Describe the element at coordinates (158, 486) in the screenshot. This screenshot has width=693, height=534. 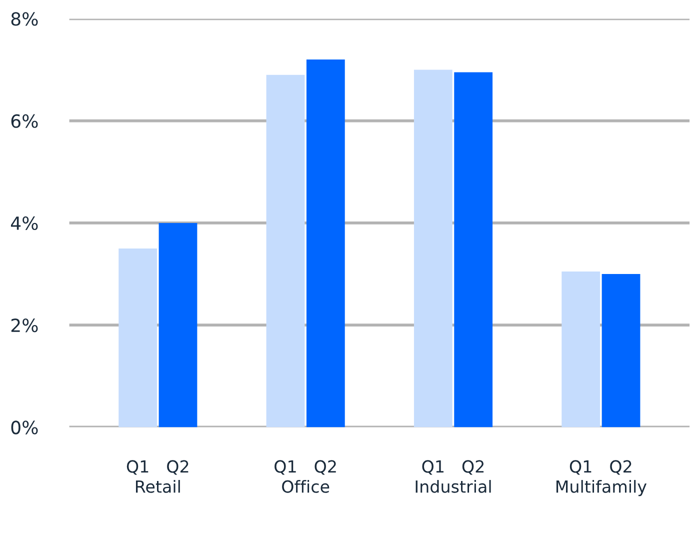
I see `x-tick-label: Retail` at that location.